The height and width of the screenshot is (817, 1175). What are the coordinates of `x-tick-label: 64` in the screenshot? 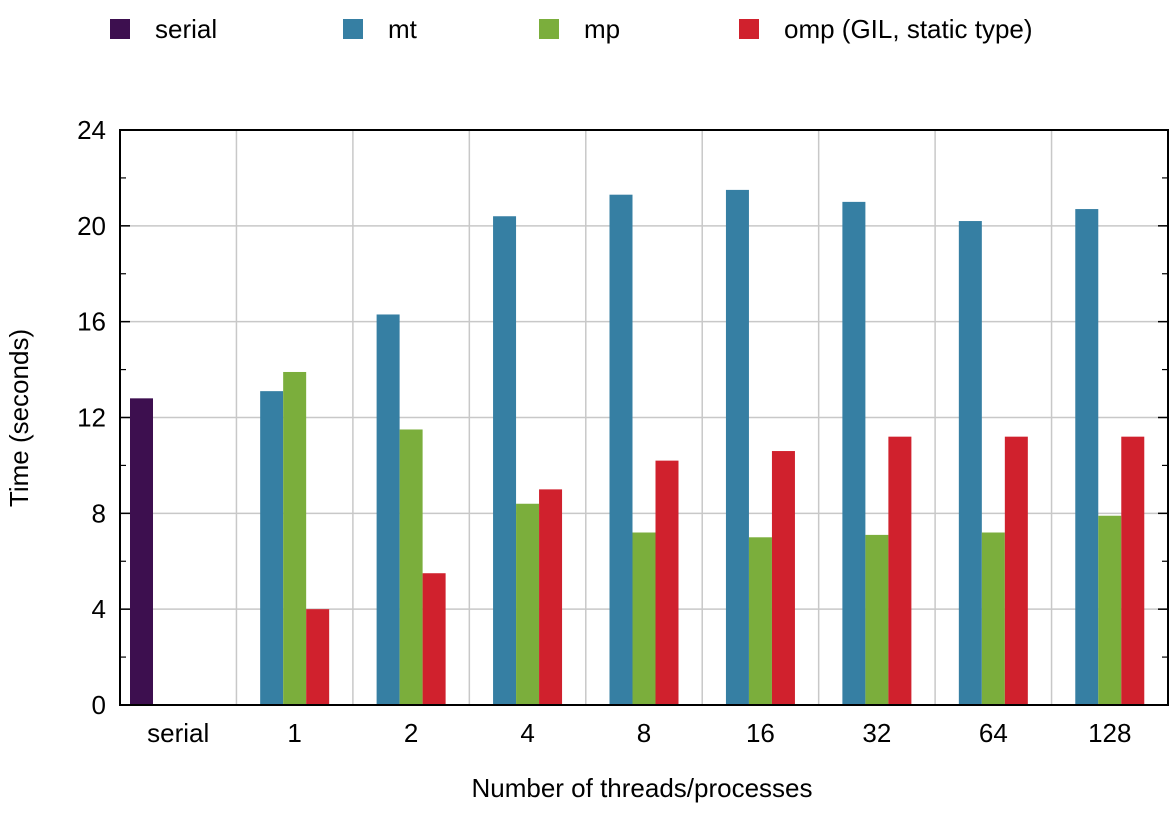 It's located at (993, 733).